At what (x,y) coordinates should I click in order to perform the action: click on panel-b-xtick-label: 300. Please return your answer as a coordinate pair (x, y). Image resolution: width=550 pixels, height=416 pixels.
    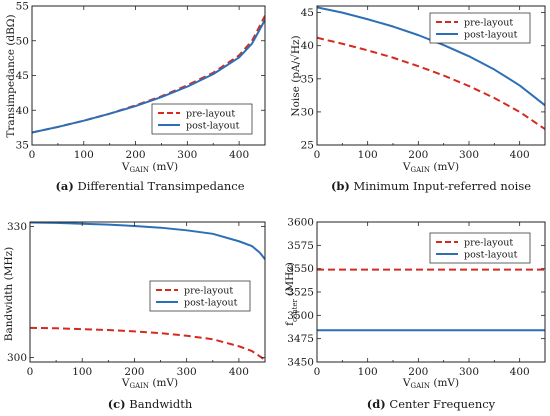
    Looking at the image, I should click on (469, 155).